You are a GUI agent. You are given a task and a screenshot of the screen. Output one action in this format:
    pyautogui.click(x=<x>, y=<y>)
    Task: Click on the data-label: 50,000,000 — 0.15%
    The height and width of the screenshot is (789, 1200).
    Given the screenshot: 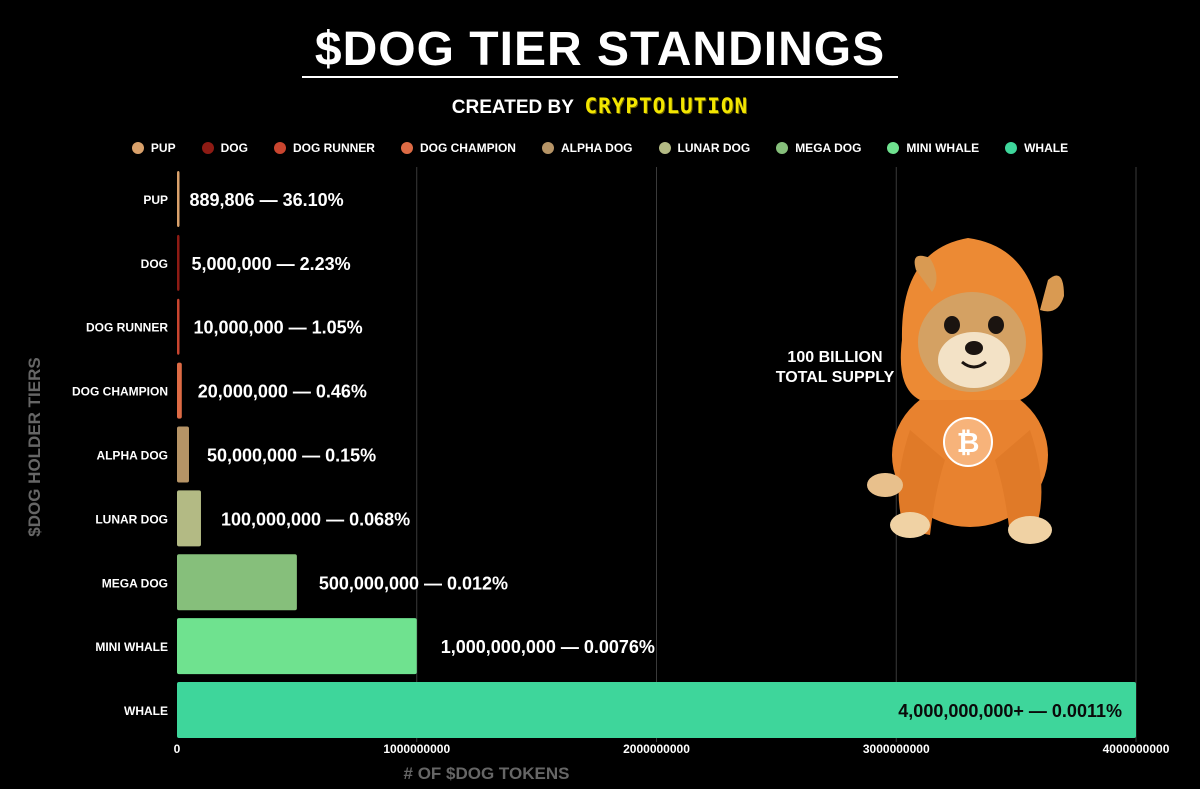 What is the action you would take?
    pyautogui.click(x=291, y=456)
    